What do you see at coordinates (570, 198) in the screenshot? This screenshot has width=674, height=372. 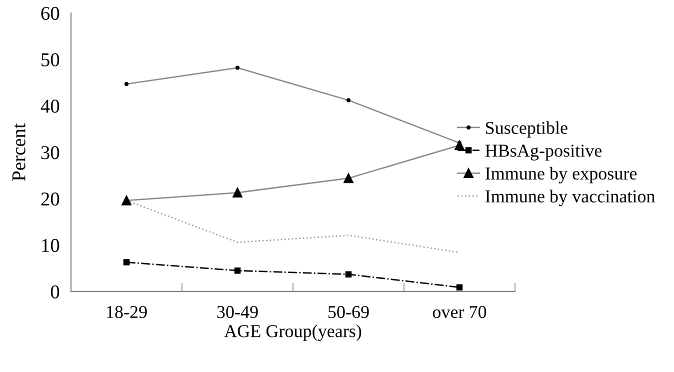 I see `legend-label: Immune by vaccination` at bounding box center [570, 198].